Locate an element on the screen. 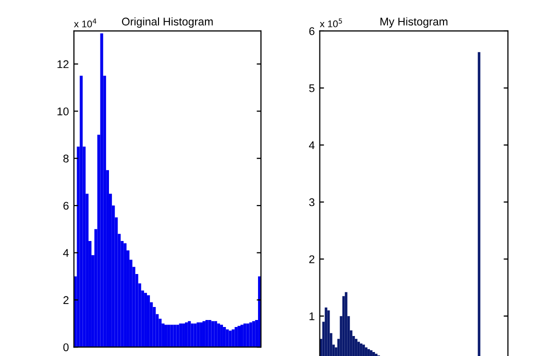 The width and height of the screenshot is (560, 356). chart-title: My Histogram is located at coordinates (414, 22).